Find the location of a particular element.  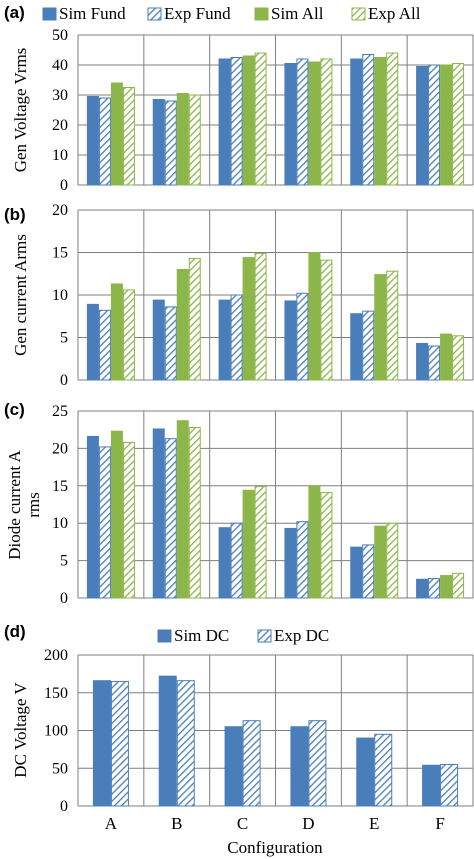

y-tick-label: 200 is located at coordinates (56, 655).